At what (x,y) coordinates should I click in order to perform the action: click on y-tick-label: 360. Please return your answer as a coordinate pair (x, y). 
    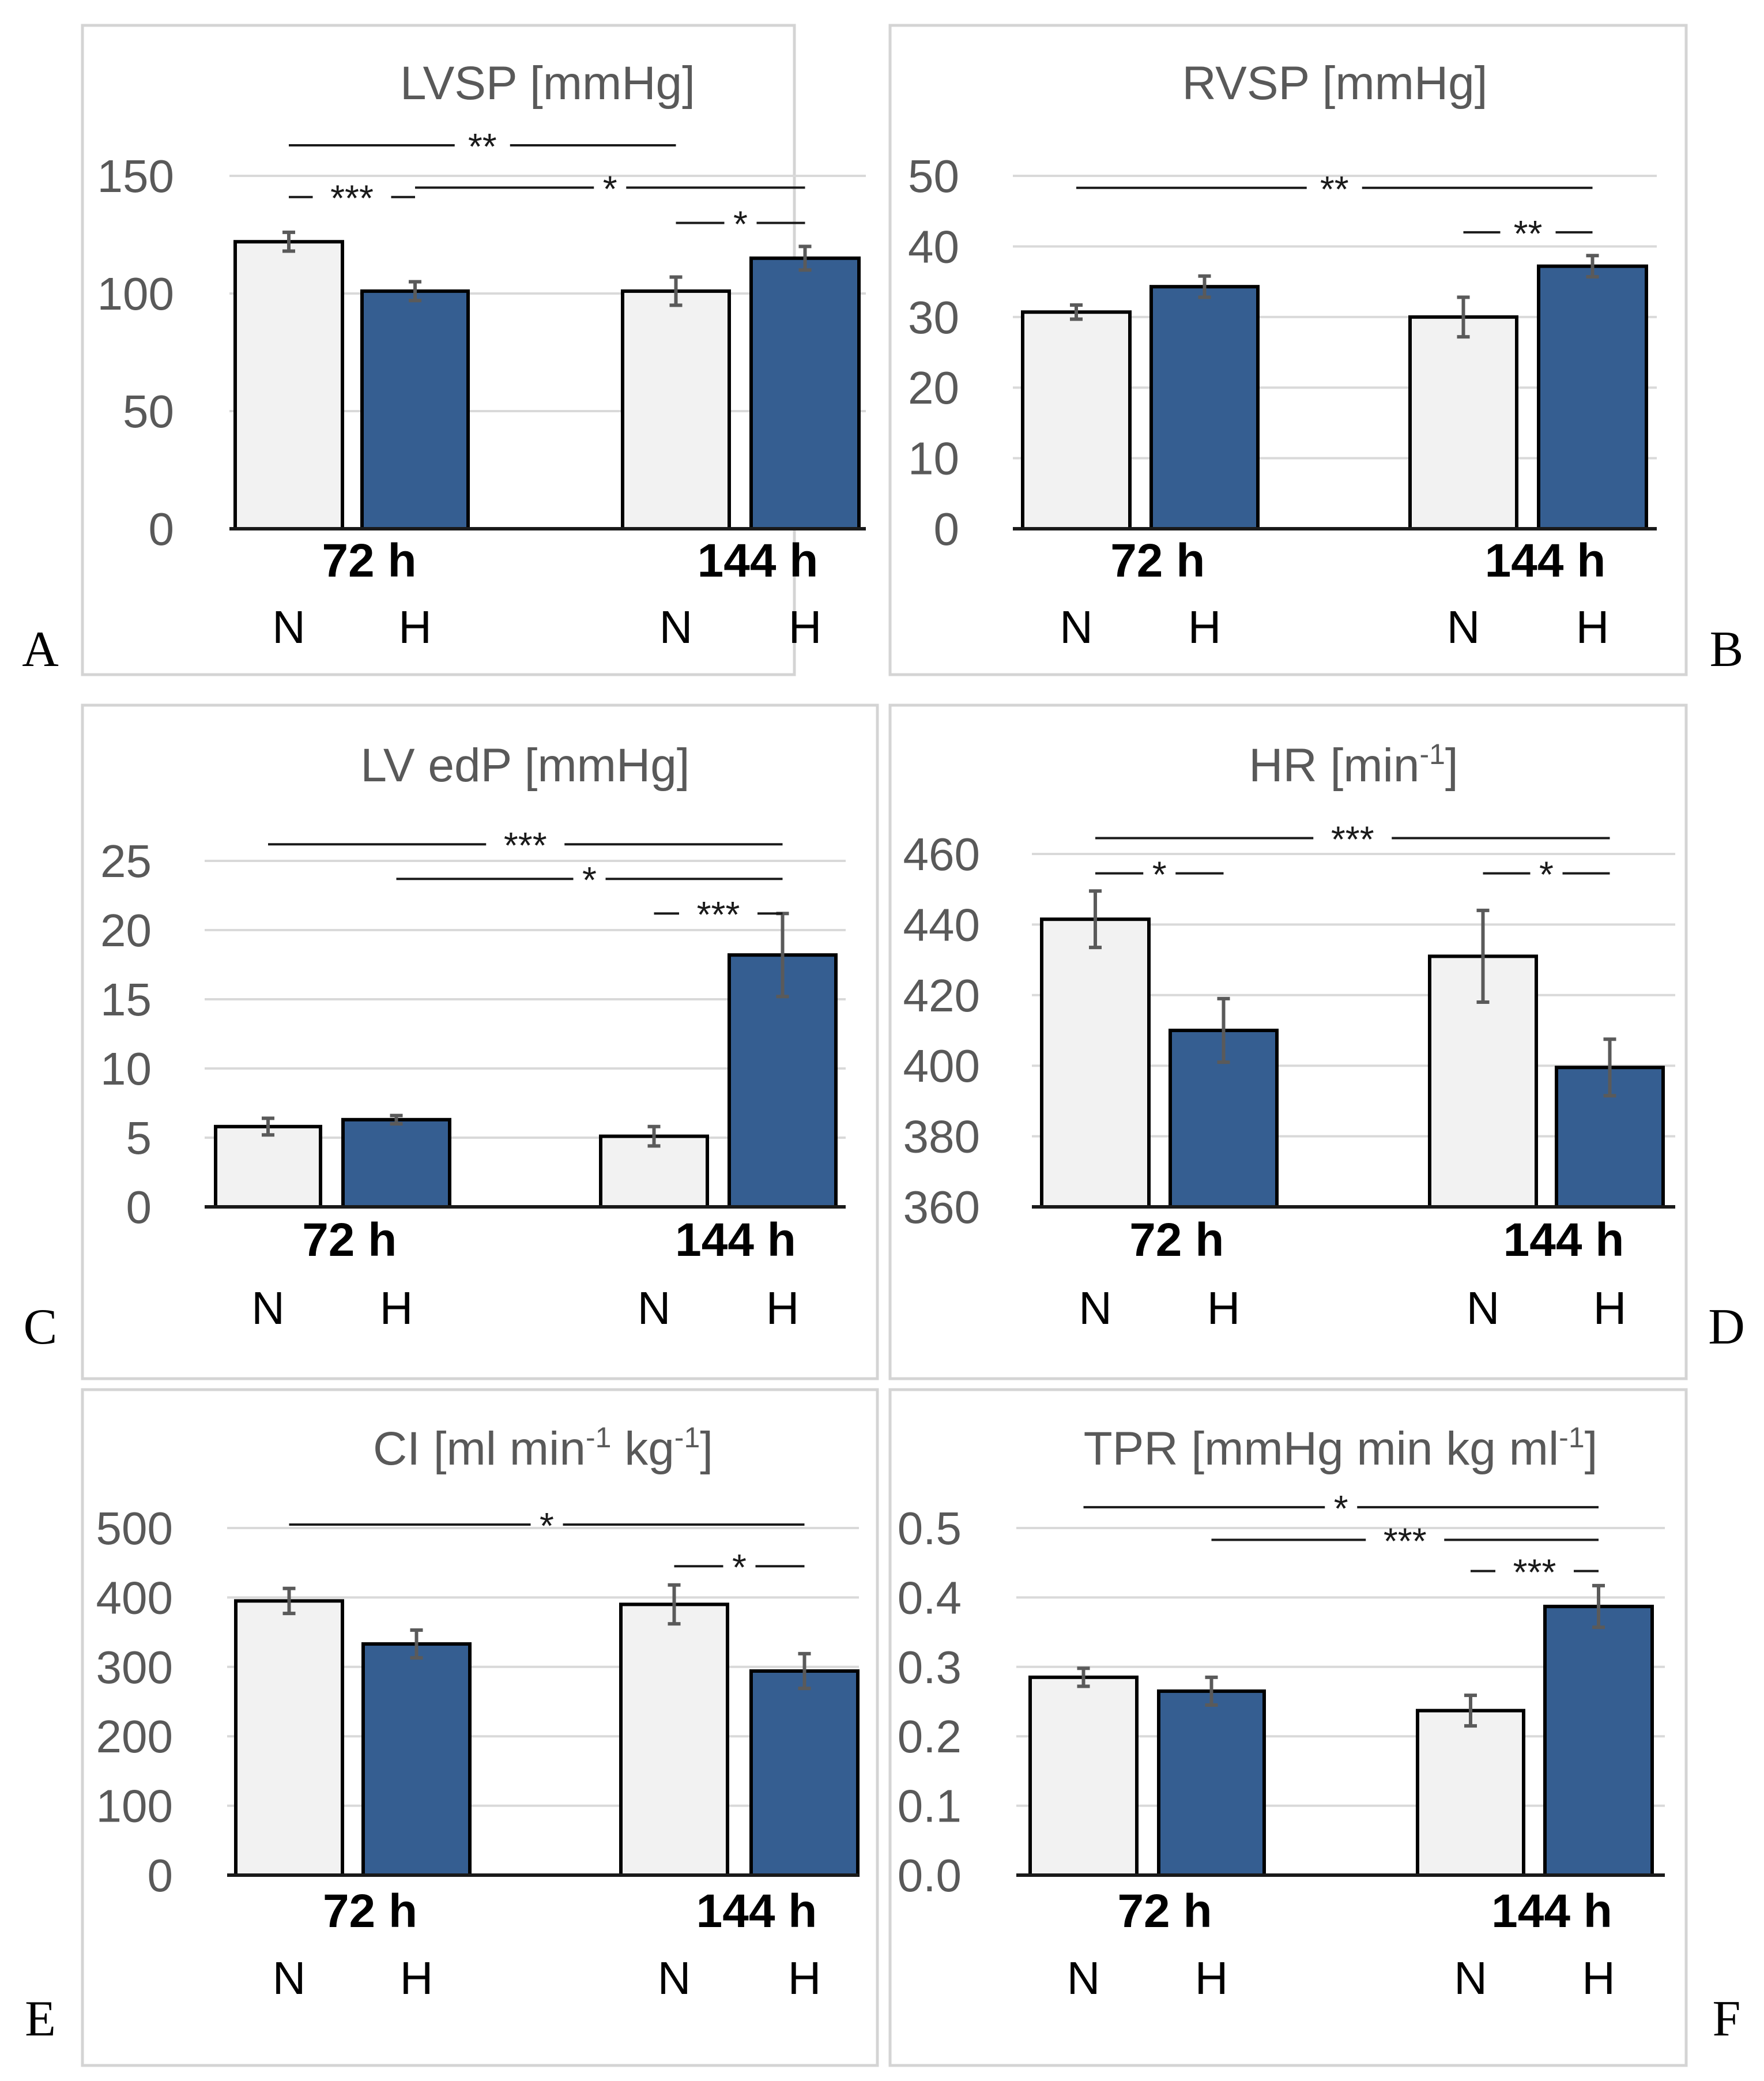
    Looking at the image, I should click on (941, 1207).